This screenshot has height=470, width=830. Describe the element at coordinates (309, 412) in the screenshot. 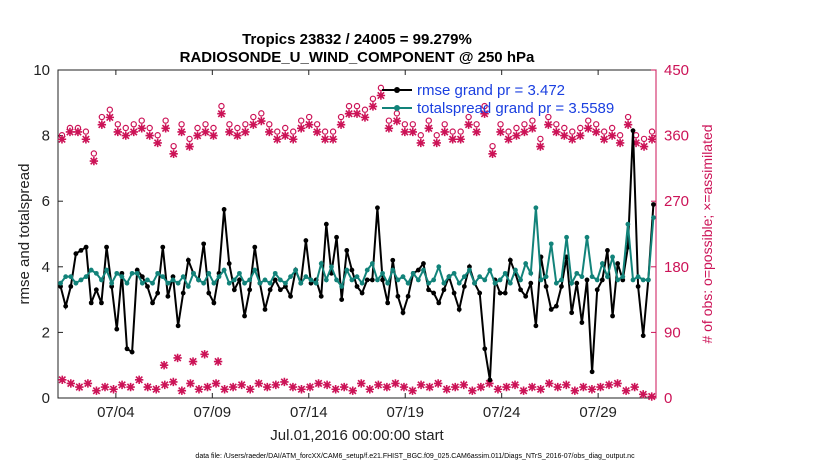

I see `x-tick-label: 07/14` at that location.